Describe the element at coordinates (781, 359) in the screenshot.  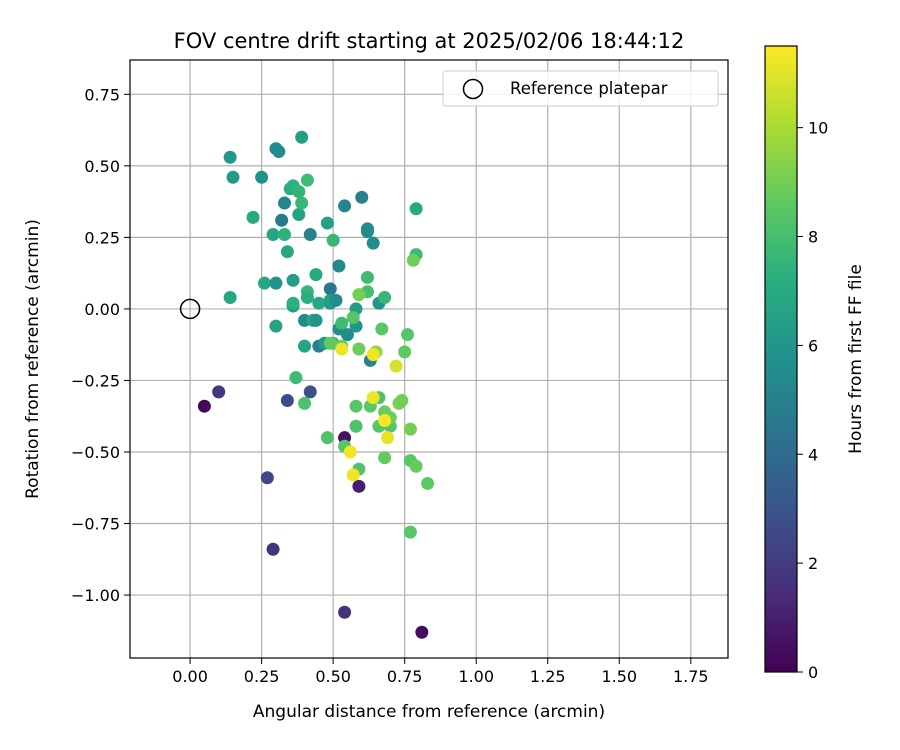
I see `colorbar` at that location.